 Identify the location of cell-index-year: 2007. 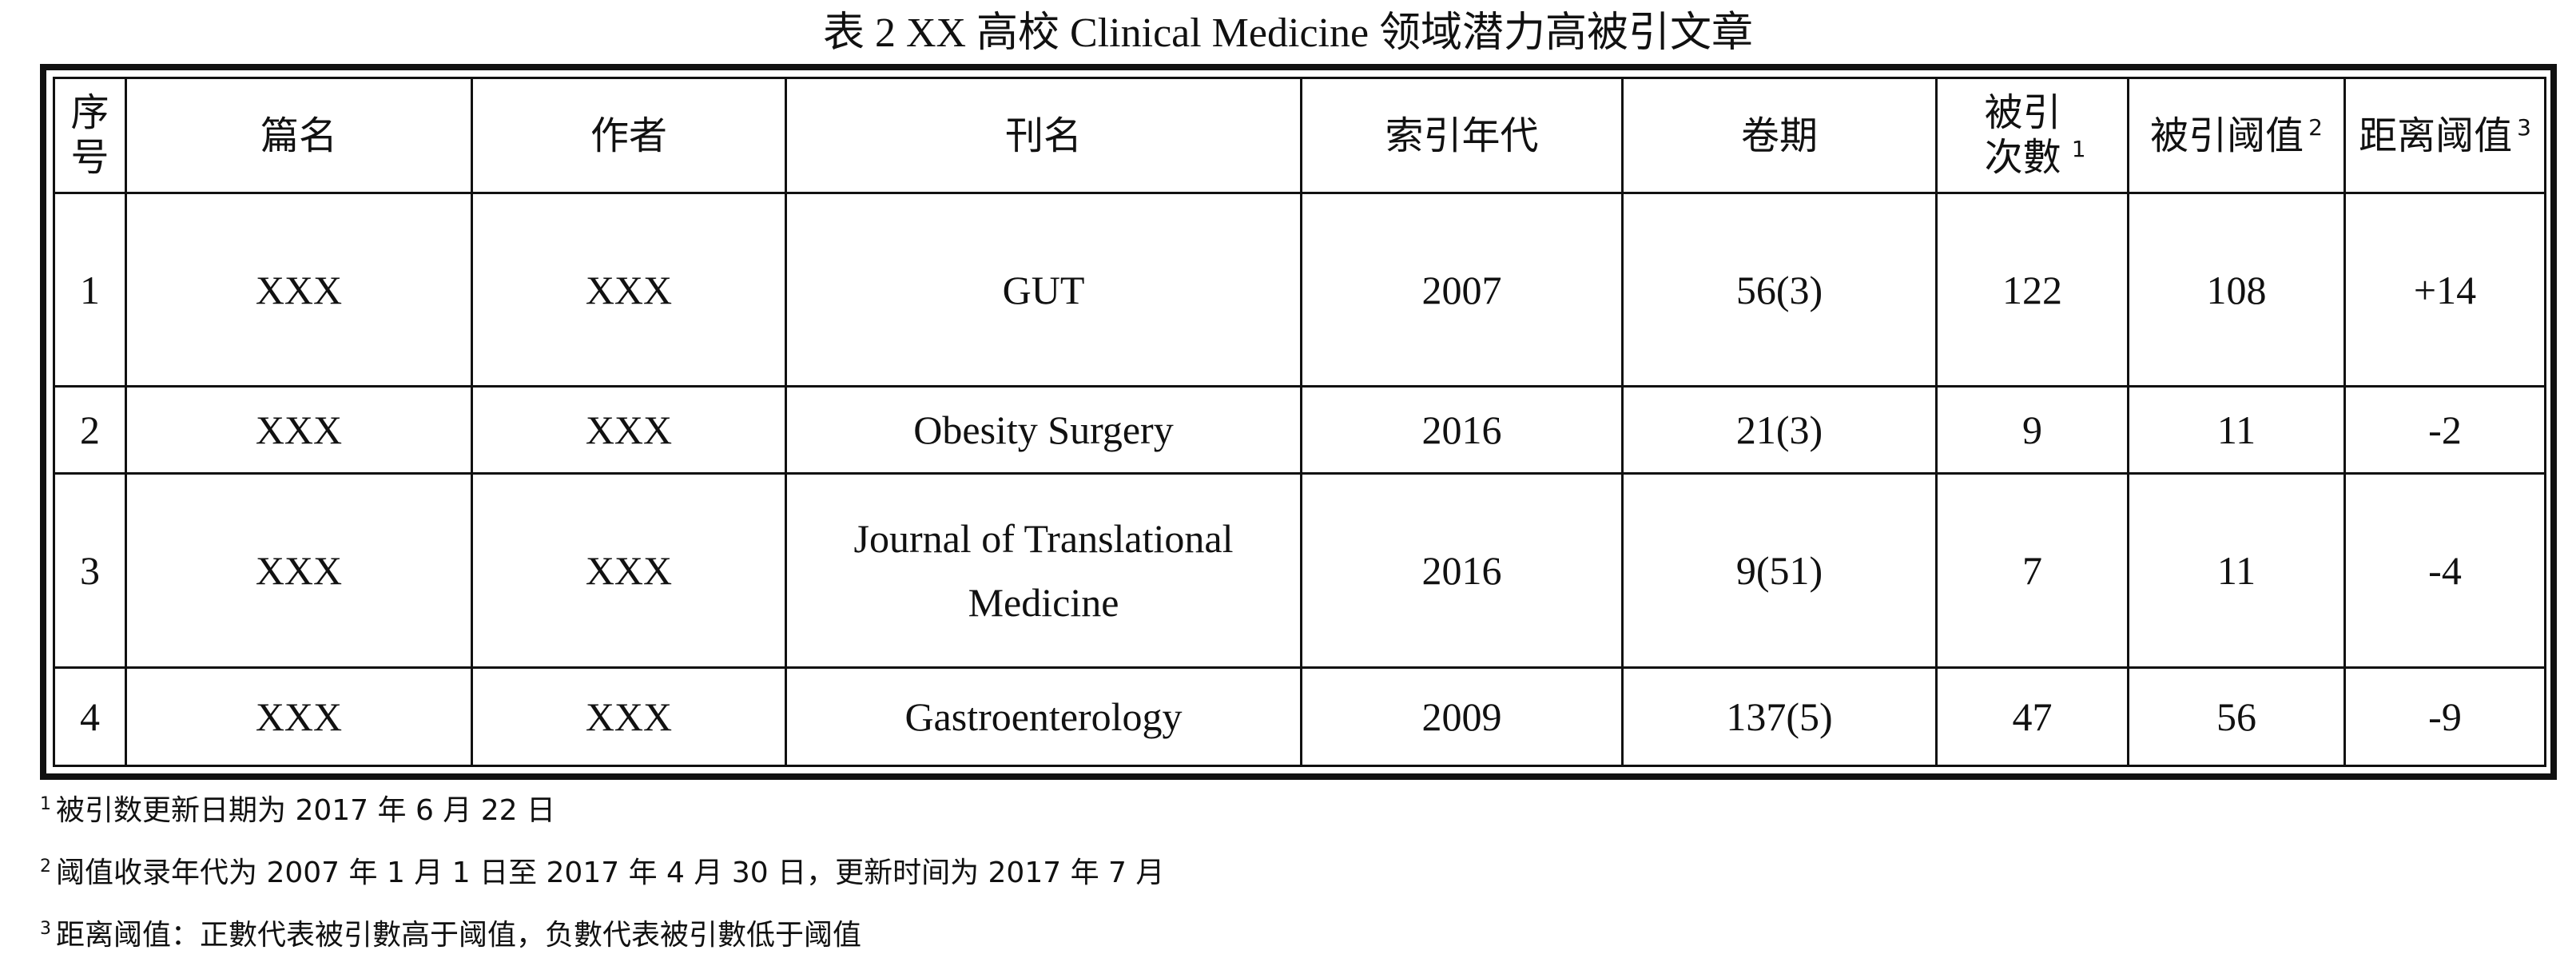
(1462, 289).